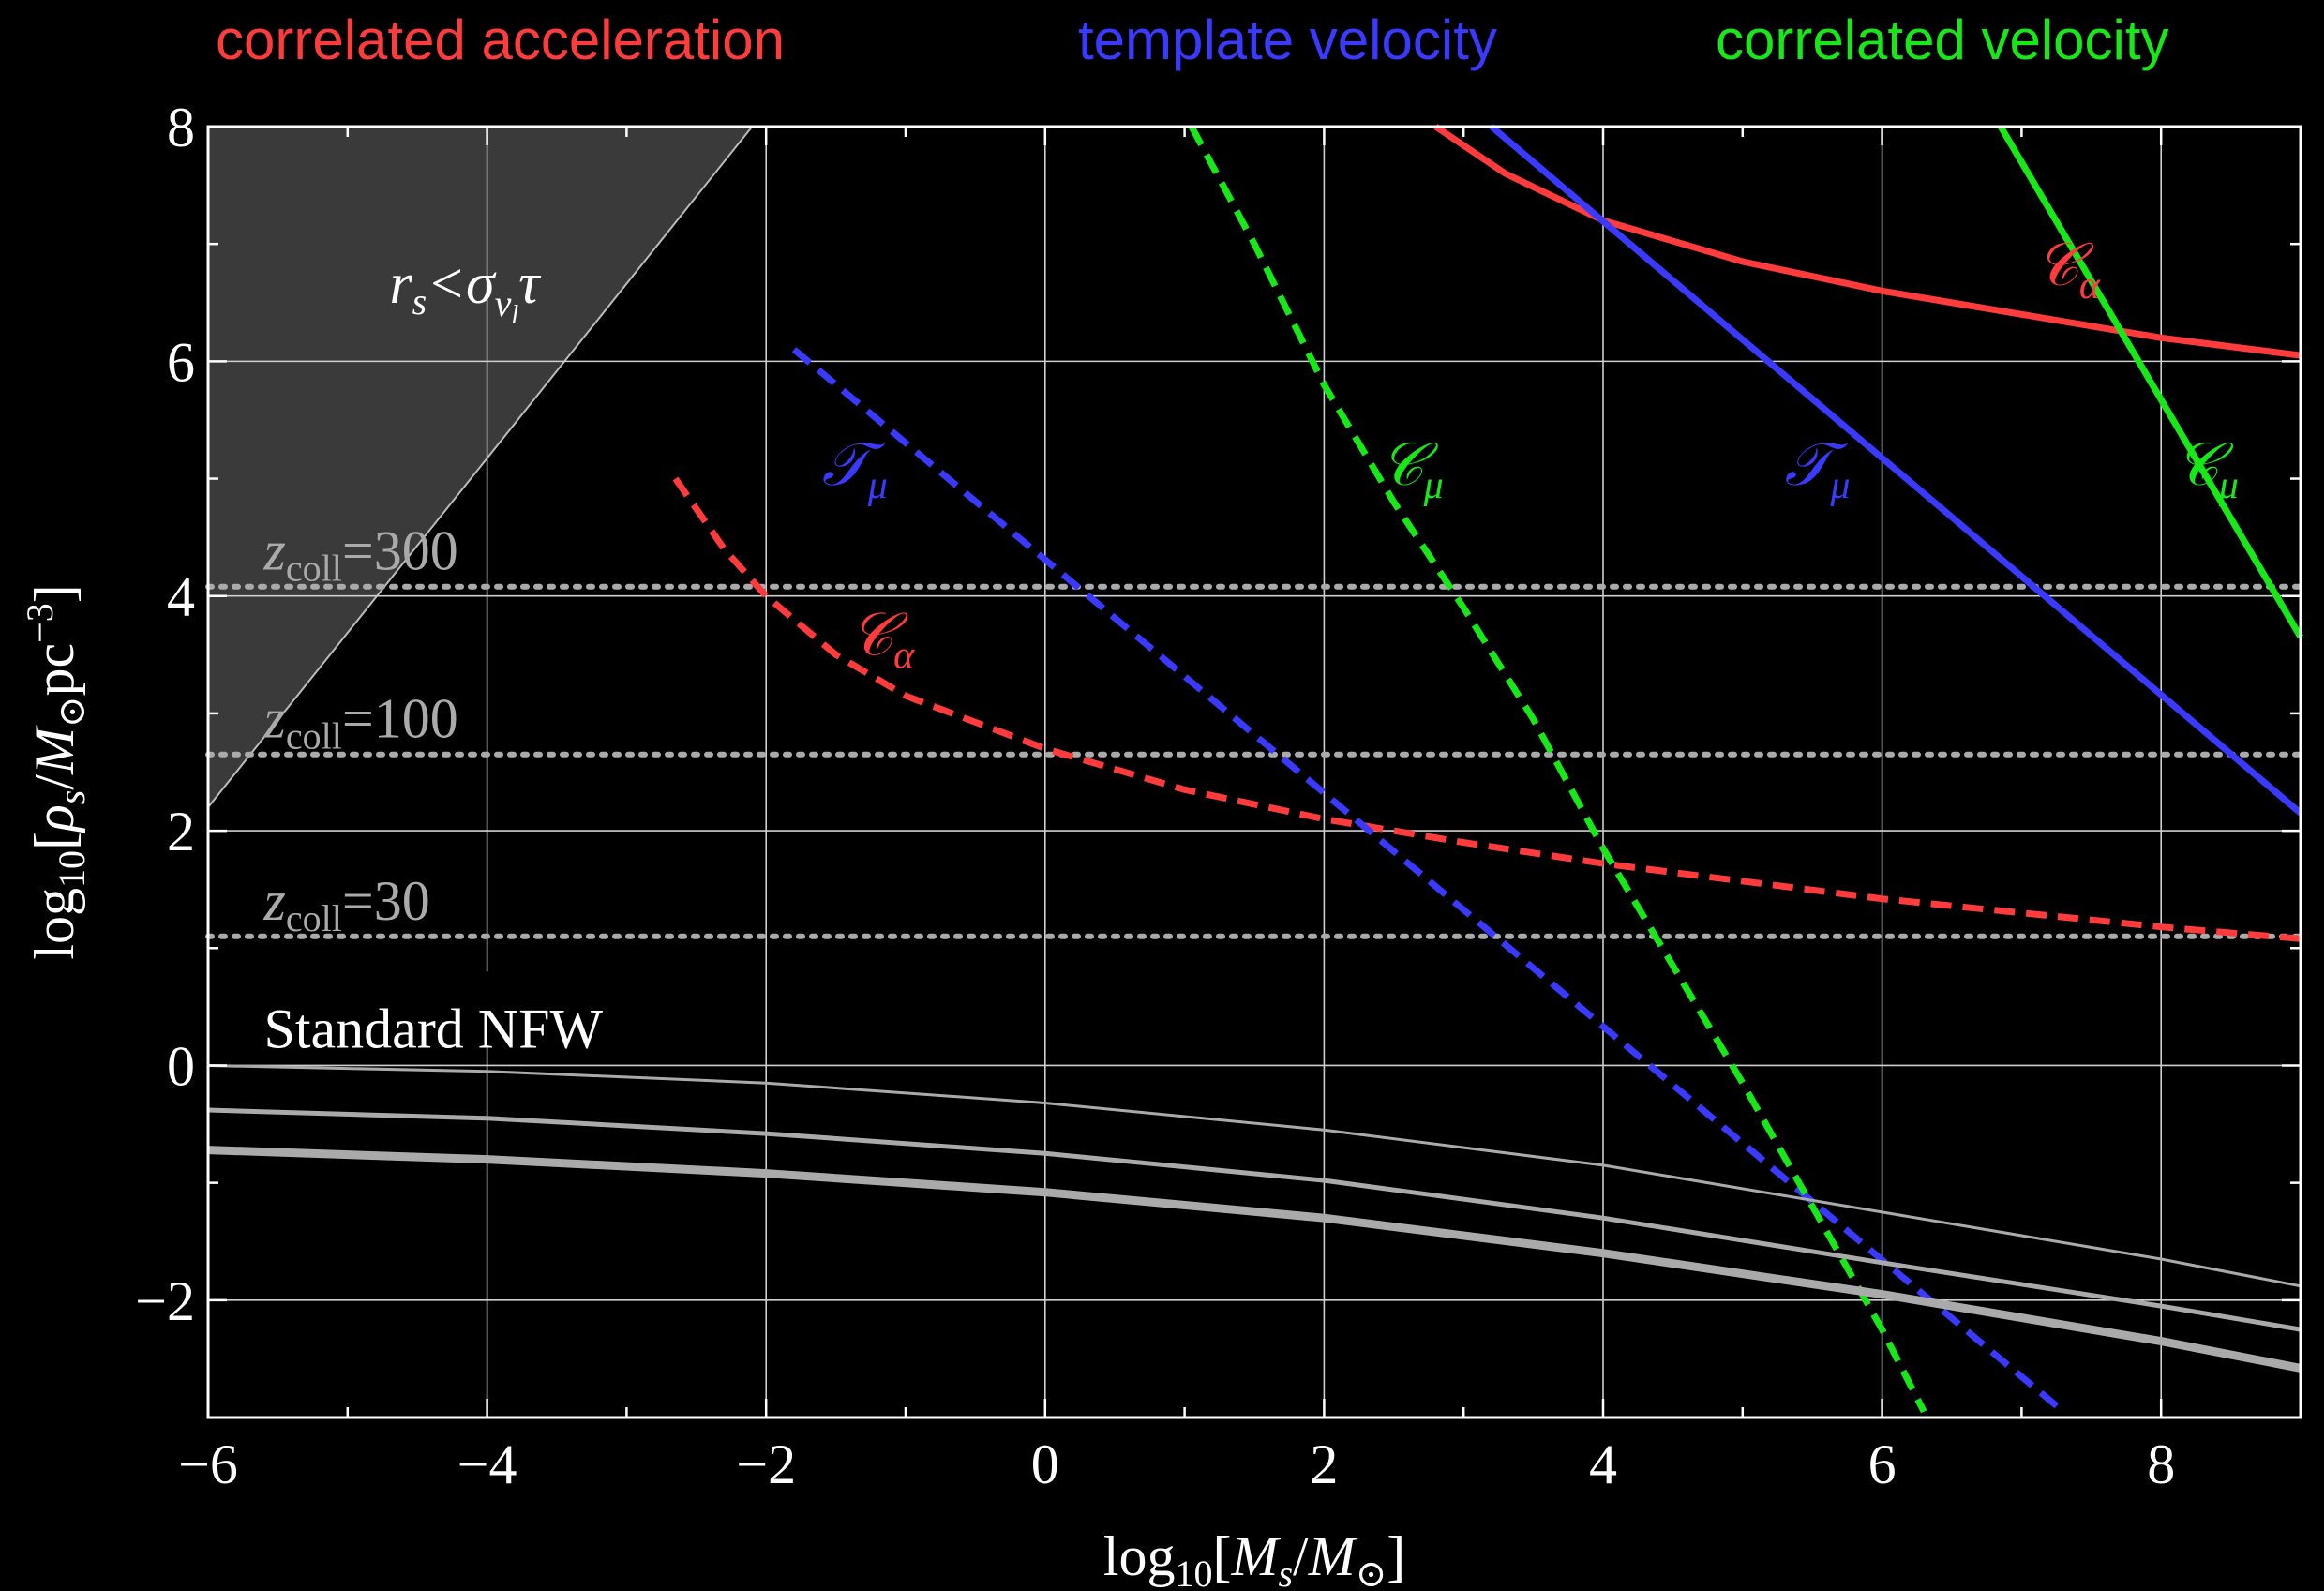  Describe the element at coordinates (165, 1301) in the screenshot. I see `y-tick-label: −2` at that location.